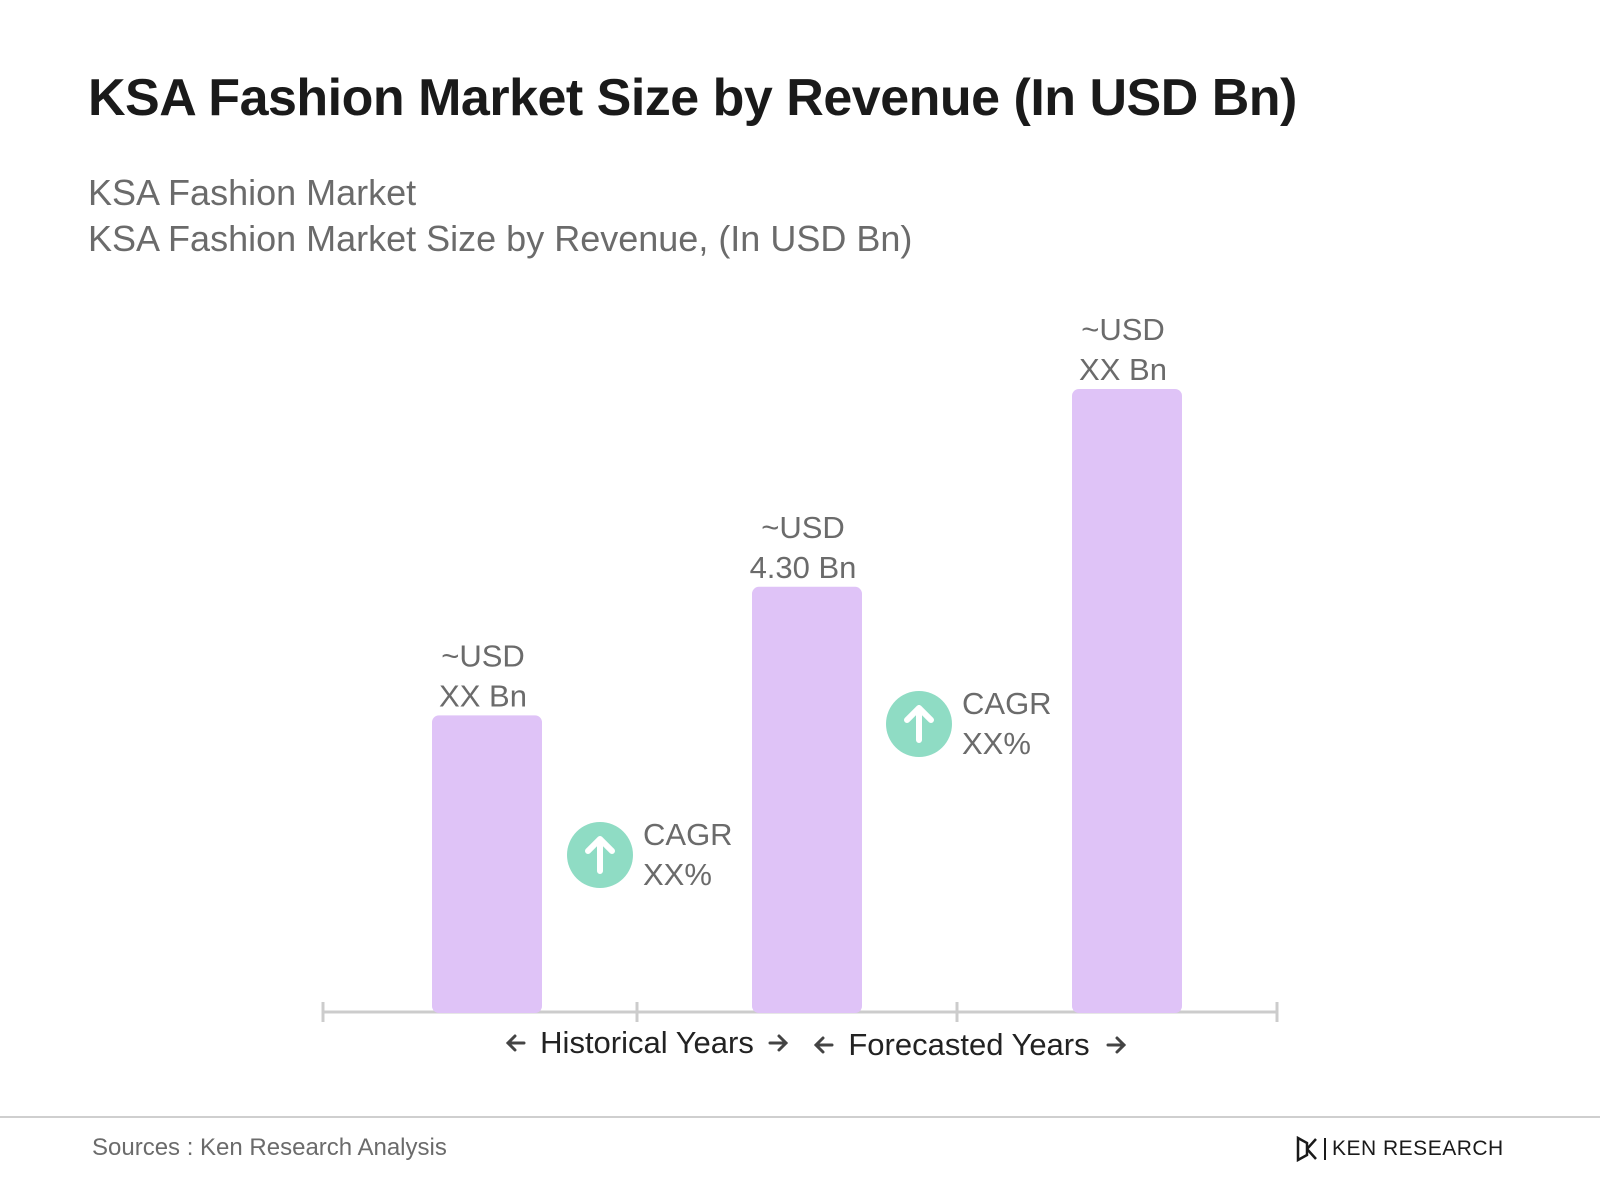 This screenshot has width=1600, height=1200. I want to click on subtitle-line-1: KSA Fashion Market, so click(252, 192).